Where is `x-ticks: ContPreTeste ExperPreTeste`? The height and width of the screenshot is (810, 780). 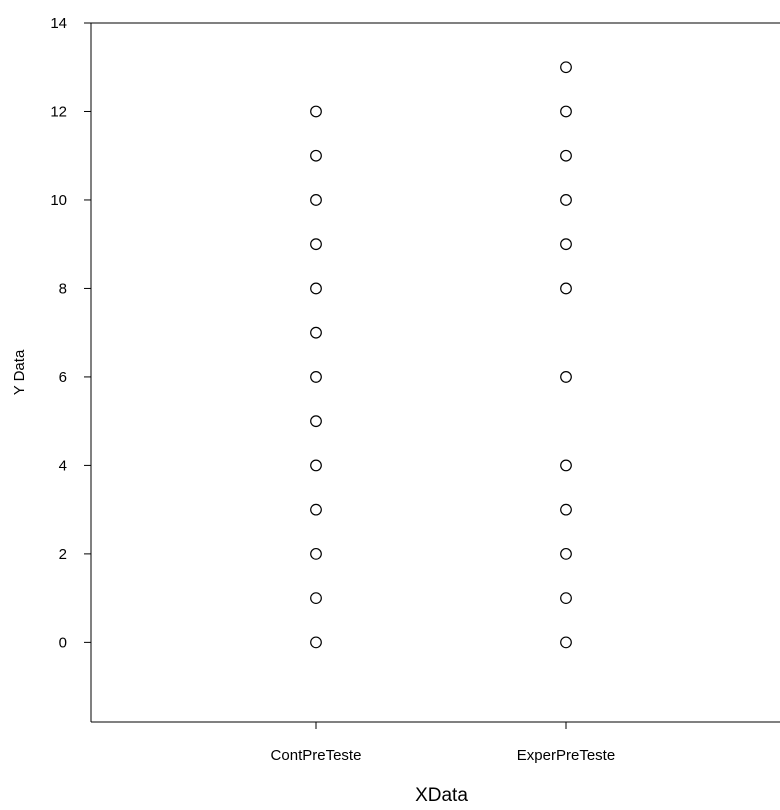 x-ticks: ContPreTeste ExperPreTeste is located at coordinates (443, 743).